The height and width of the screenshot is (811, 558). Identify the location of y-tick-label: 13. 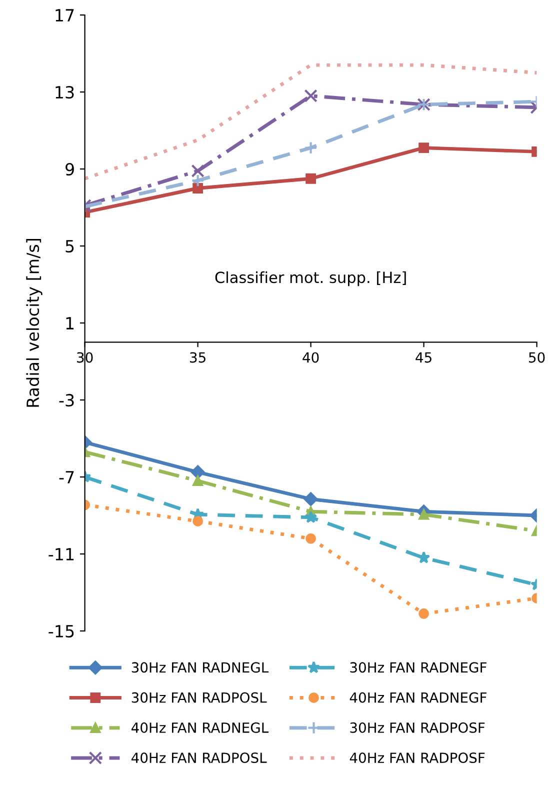
(65, 92).